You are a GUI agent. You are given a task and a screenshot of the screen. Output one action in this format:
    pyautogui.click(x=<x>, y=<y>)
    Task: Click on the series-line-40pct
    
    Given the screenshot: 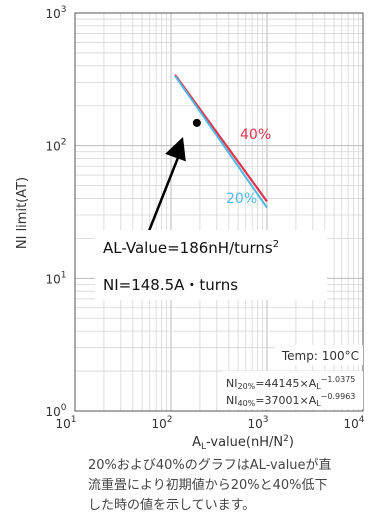 What is the action you would take?
    pyautogui.click(x=221, y=138)
    